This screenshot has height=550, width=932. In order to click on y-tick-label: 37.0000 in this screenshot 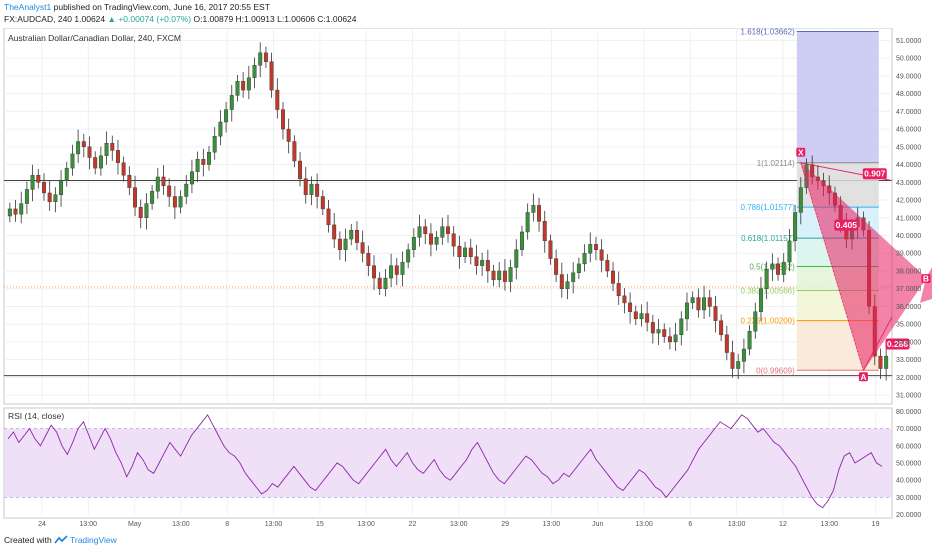, I will do `click(908, 289)`.